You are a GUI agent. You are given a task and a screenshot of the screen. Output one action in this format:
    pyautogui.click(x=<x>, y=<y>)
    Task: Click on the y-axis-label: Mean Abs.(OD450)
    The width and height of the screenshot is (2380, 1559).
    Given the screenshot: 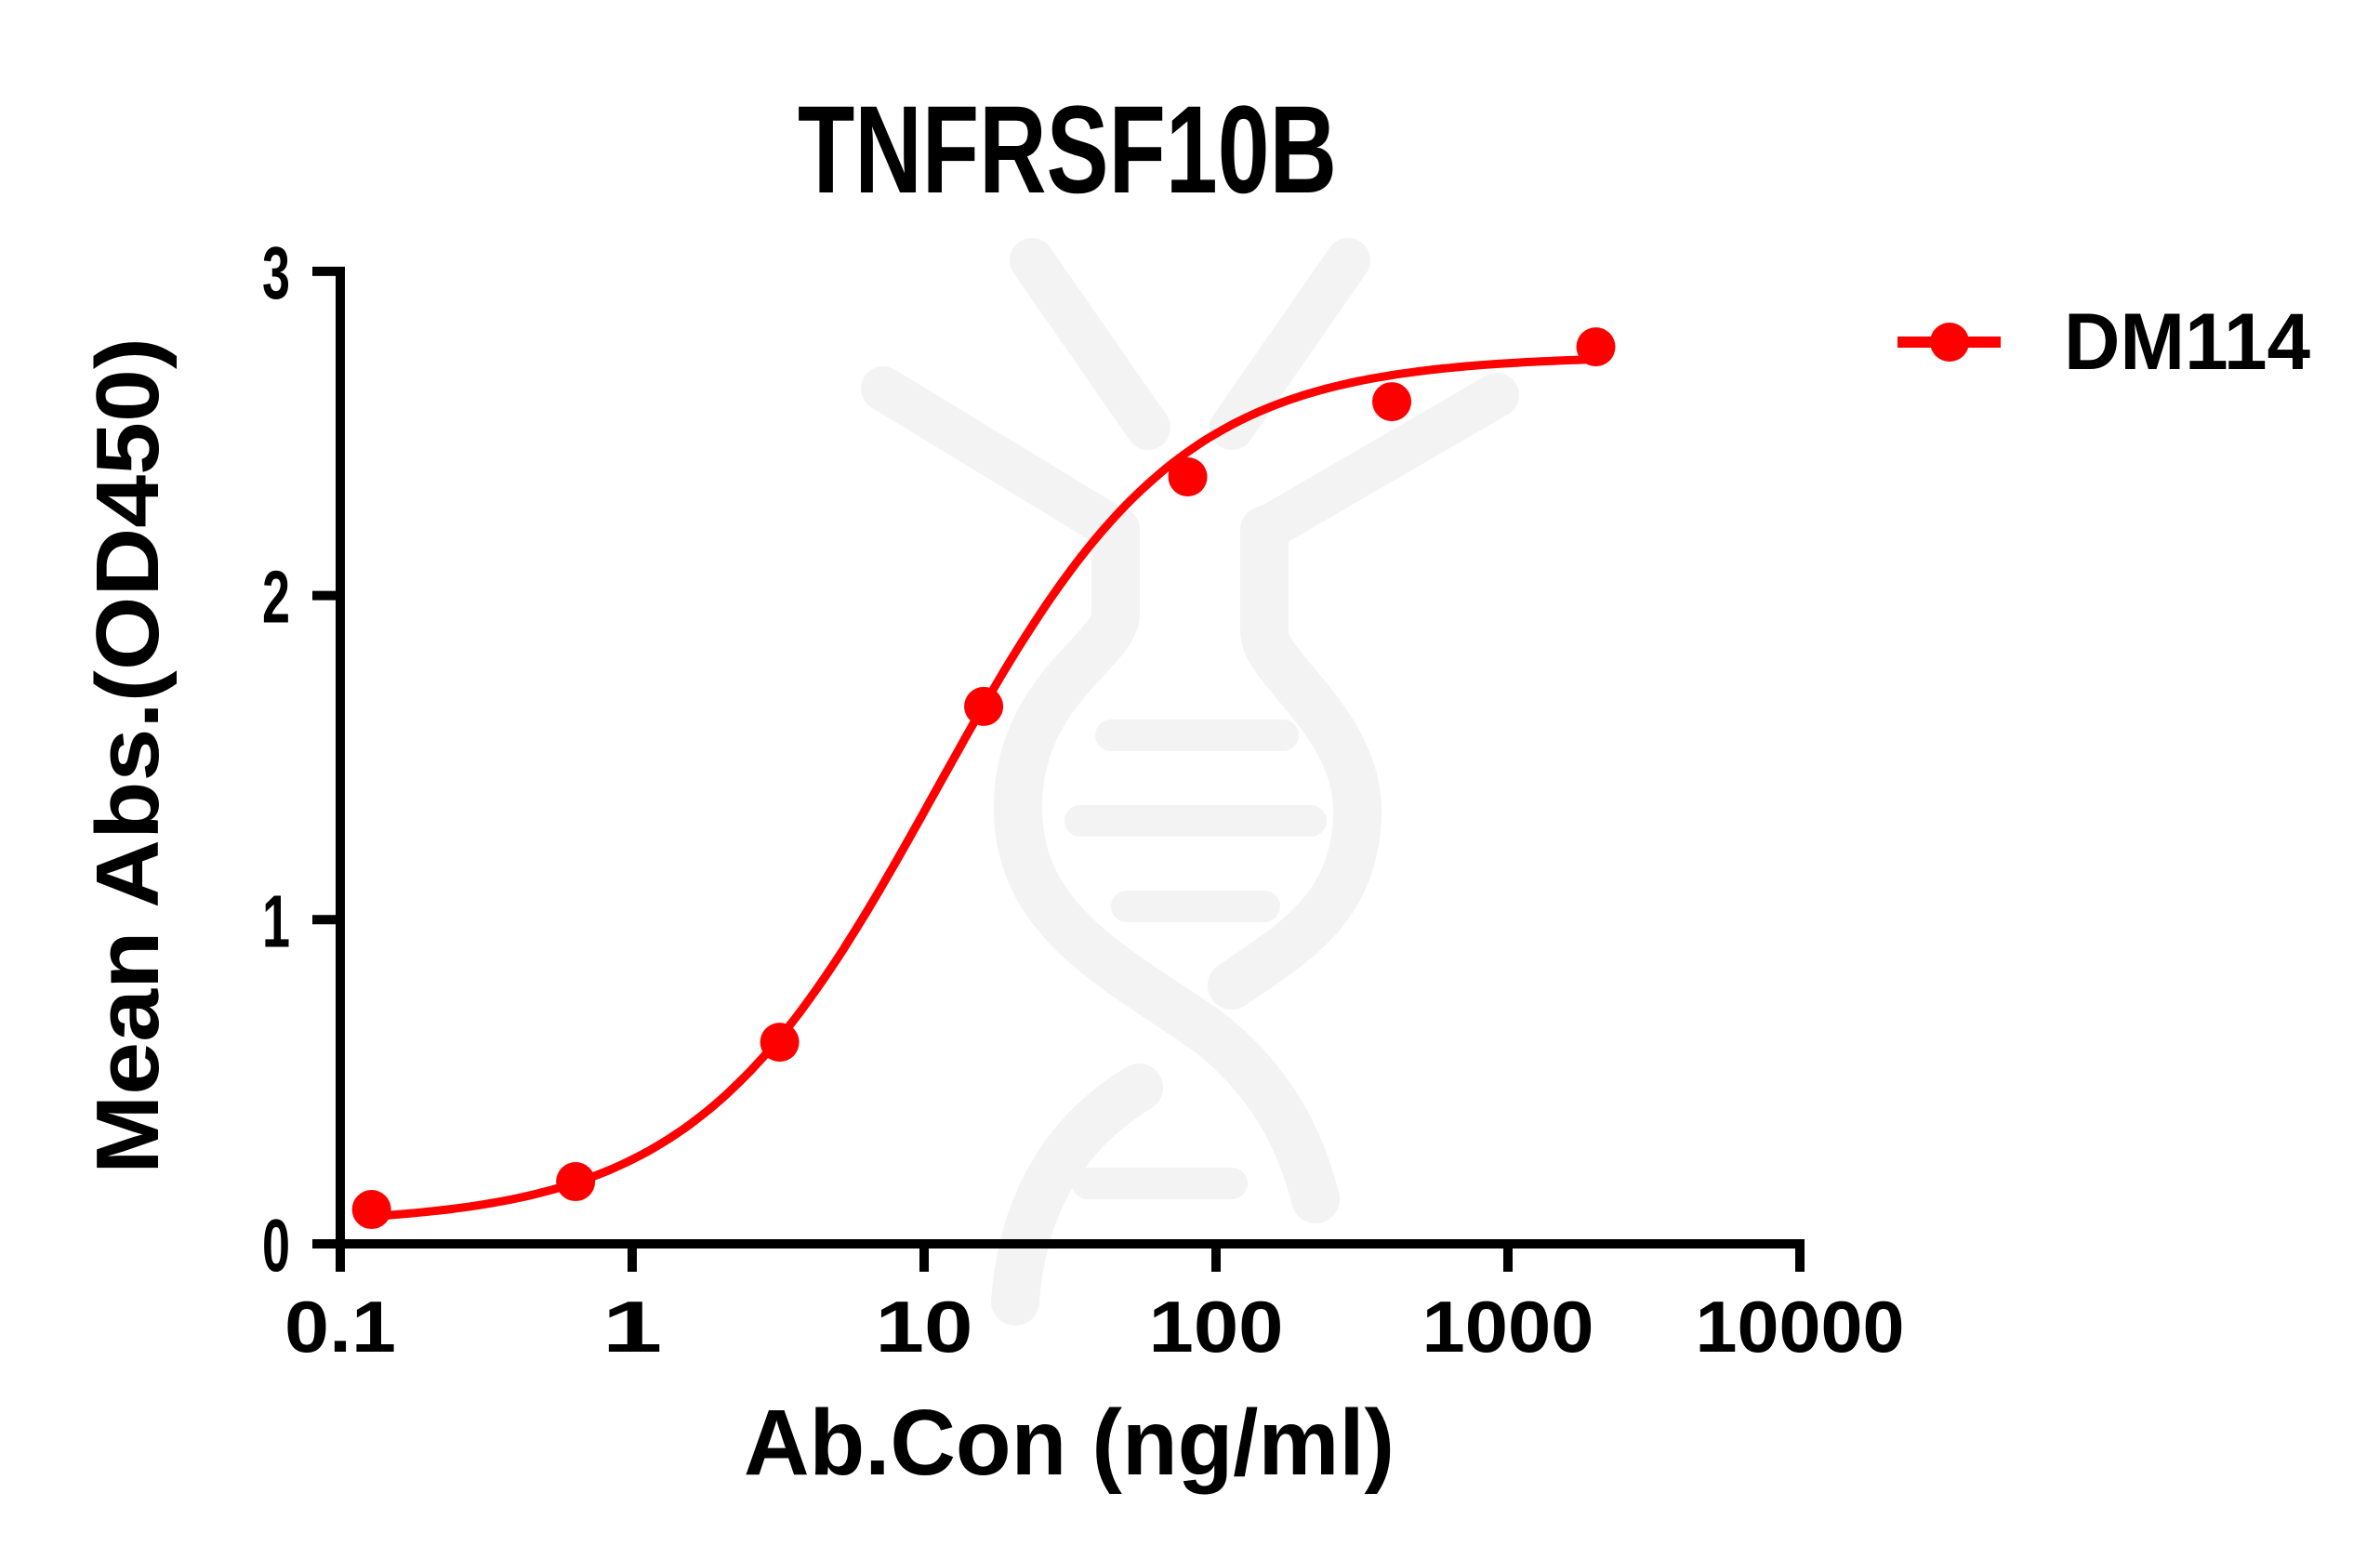 What is the action you would take?
    pyautogui.click(x=128, y=755)
    